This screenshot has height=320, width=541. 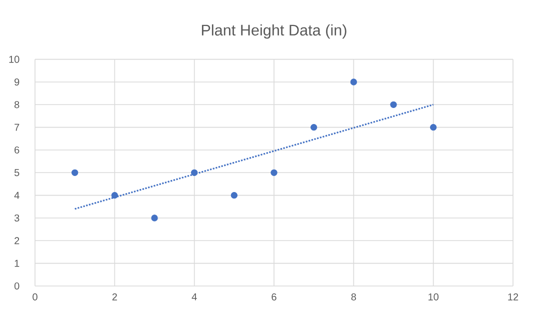 What do you see at coordinates (17, 240) in the screenshot?
I see `y-tick-label: 2` at bounding box center [17, 240].